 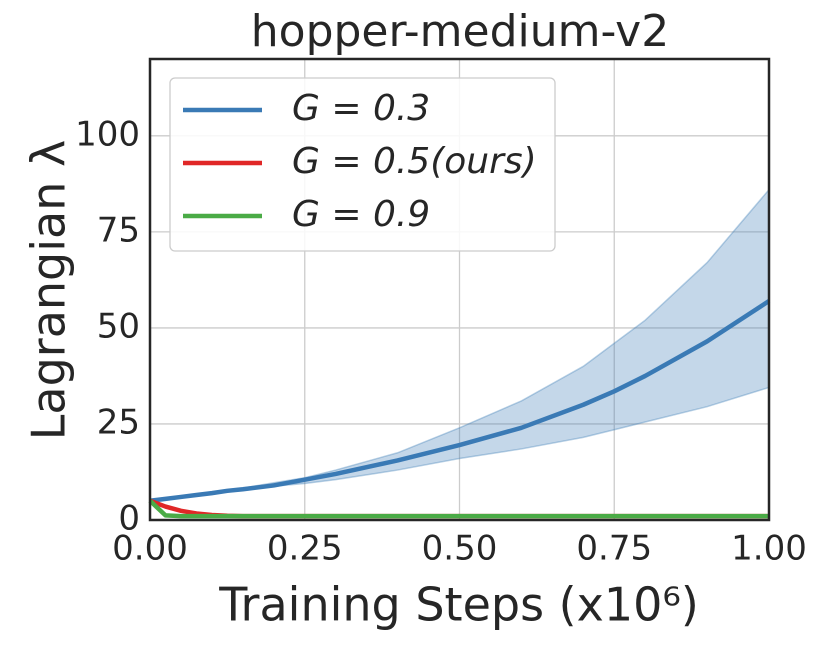 I want to click on legend-label: G = 0.9, so click(x=361, y=214).